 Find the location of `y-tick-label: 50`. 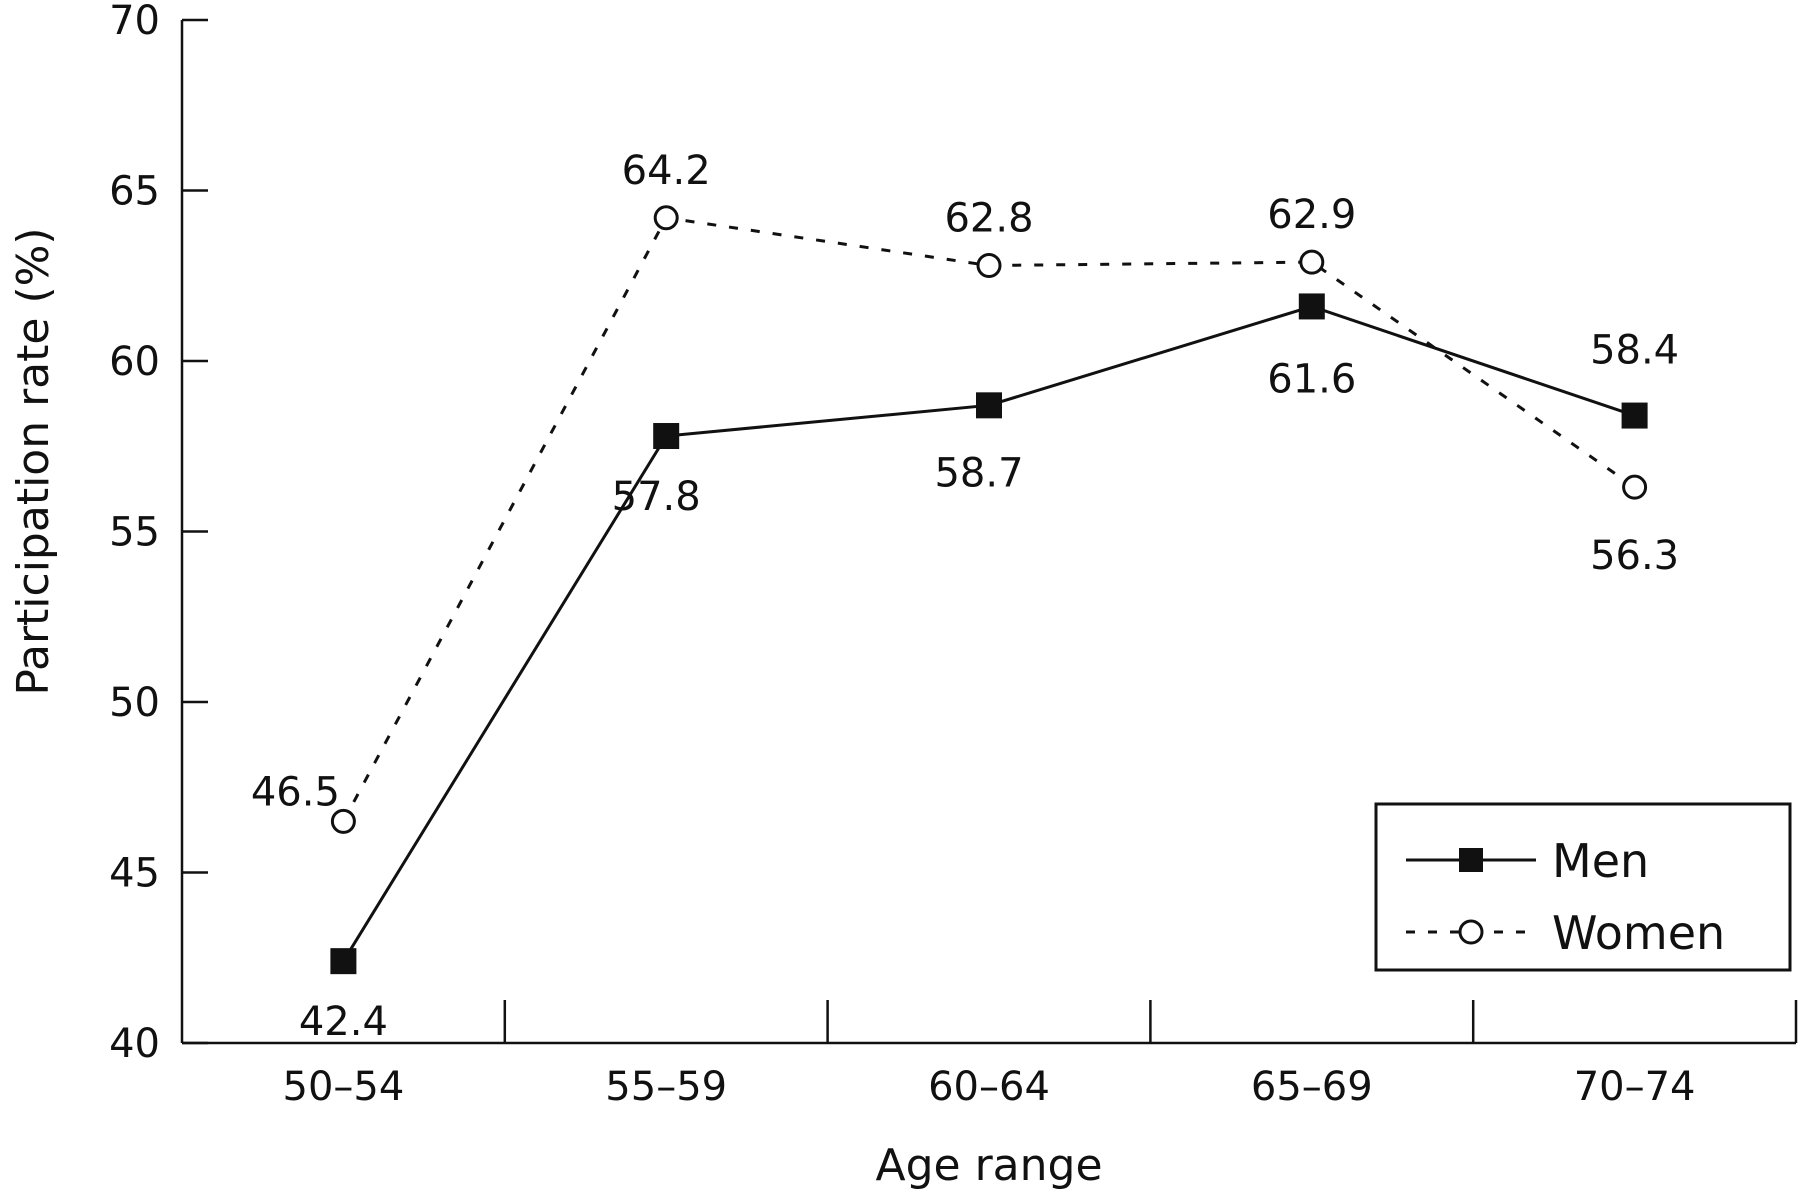

y-tick-label: 50 is located at coordinates (134, 703).